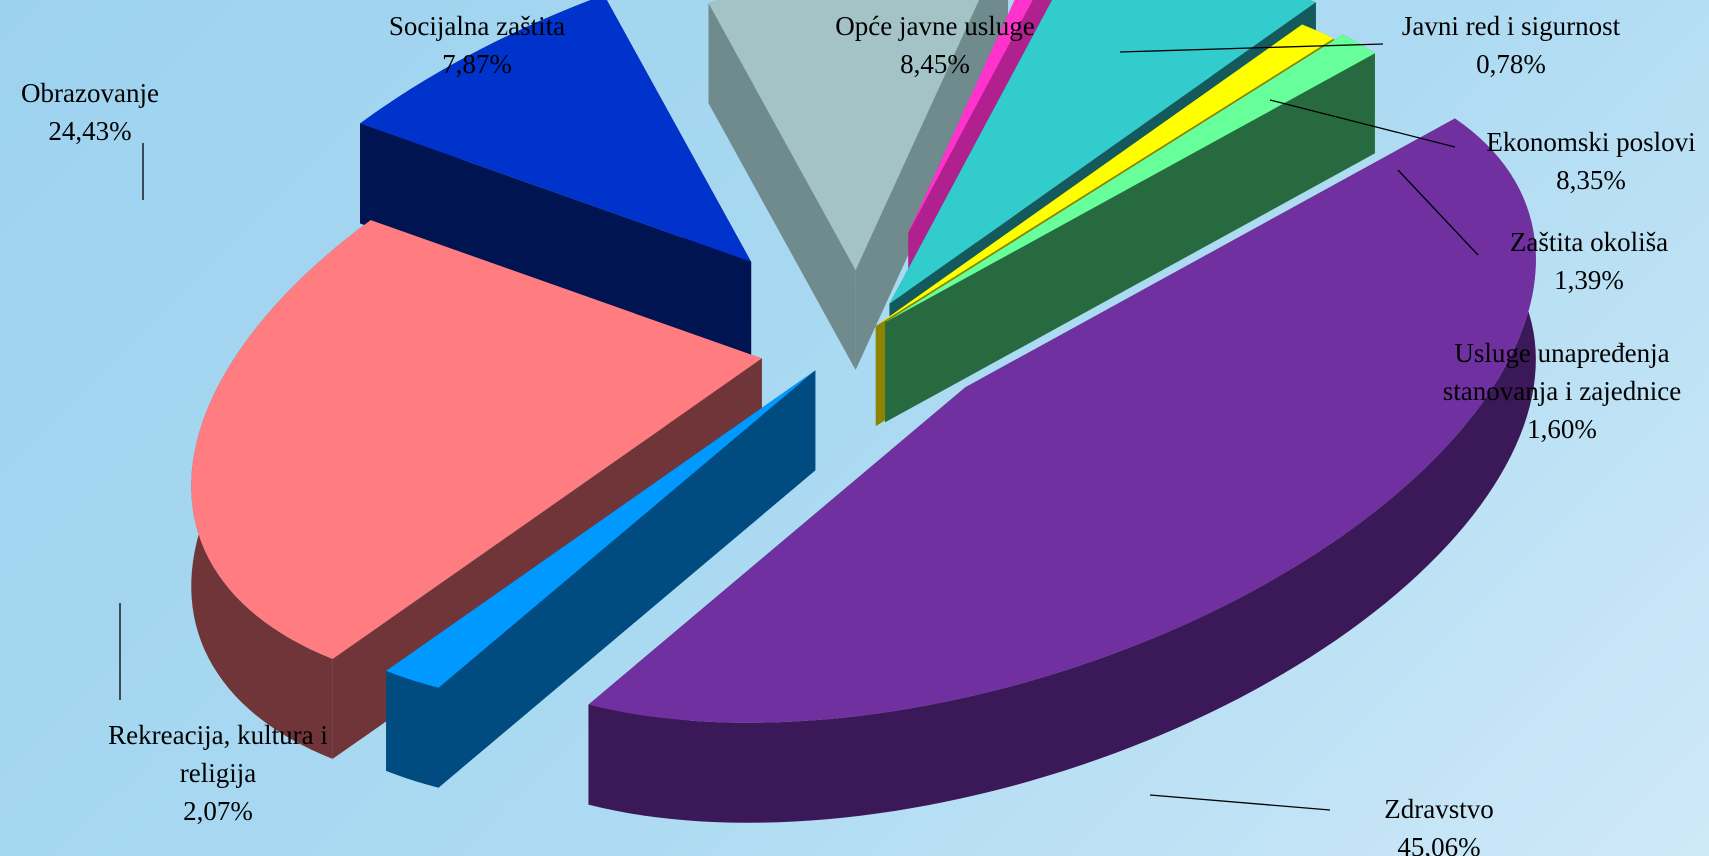 The width and height of the screenshot is (1709, 856). I want to click on slice-value-label: 2,07%, so click(218, 811).